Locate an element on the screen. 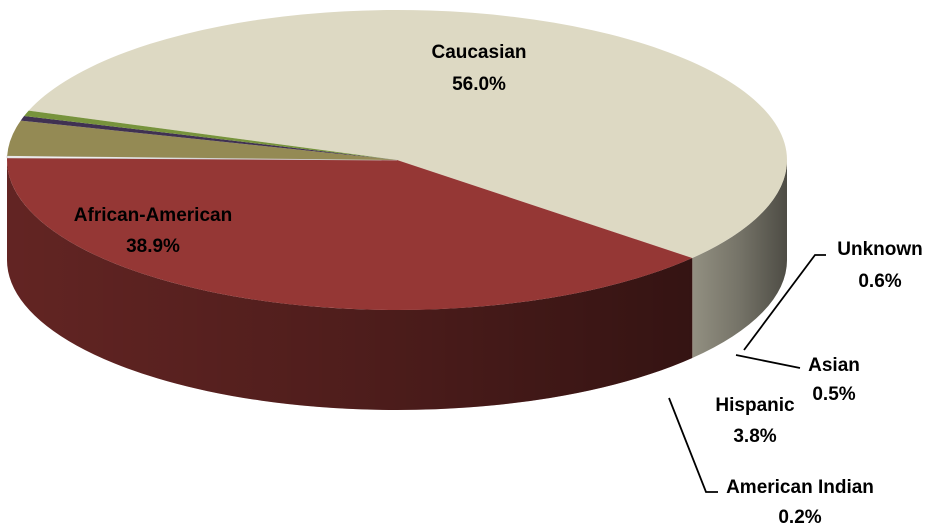 The width and height of the screenshot is (933, 527). label-hispanic: Hispanic is located at coordinates (755, 405).